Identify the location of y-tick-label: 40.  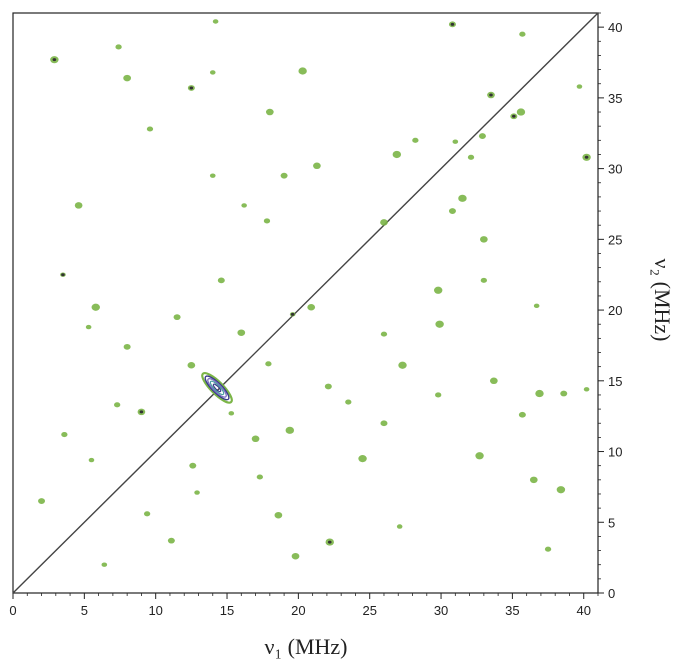
(615, 27).